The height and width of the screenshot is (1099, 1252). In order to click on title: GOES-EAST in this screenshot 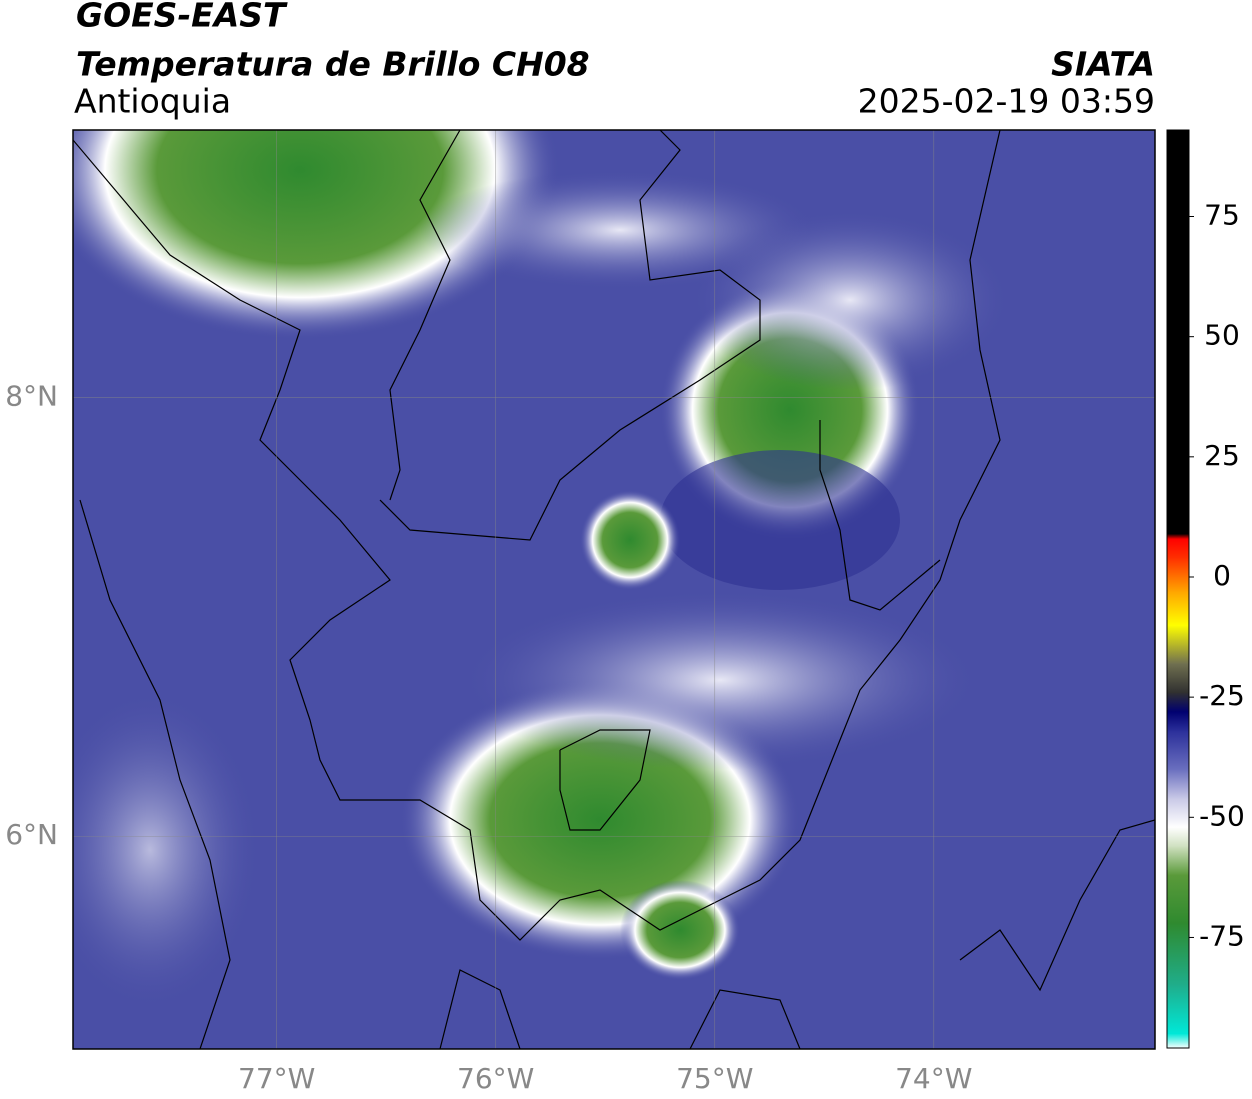, I will do `click(182, 17)`.